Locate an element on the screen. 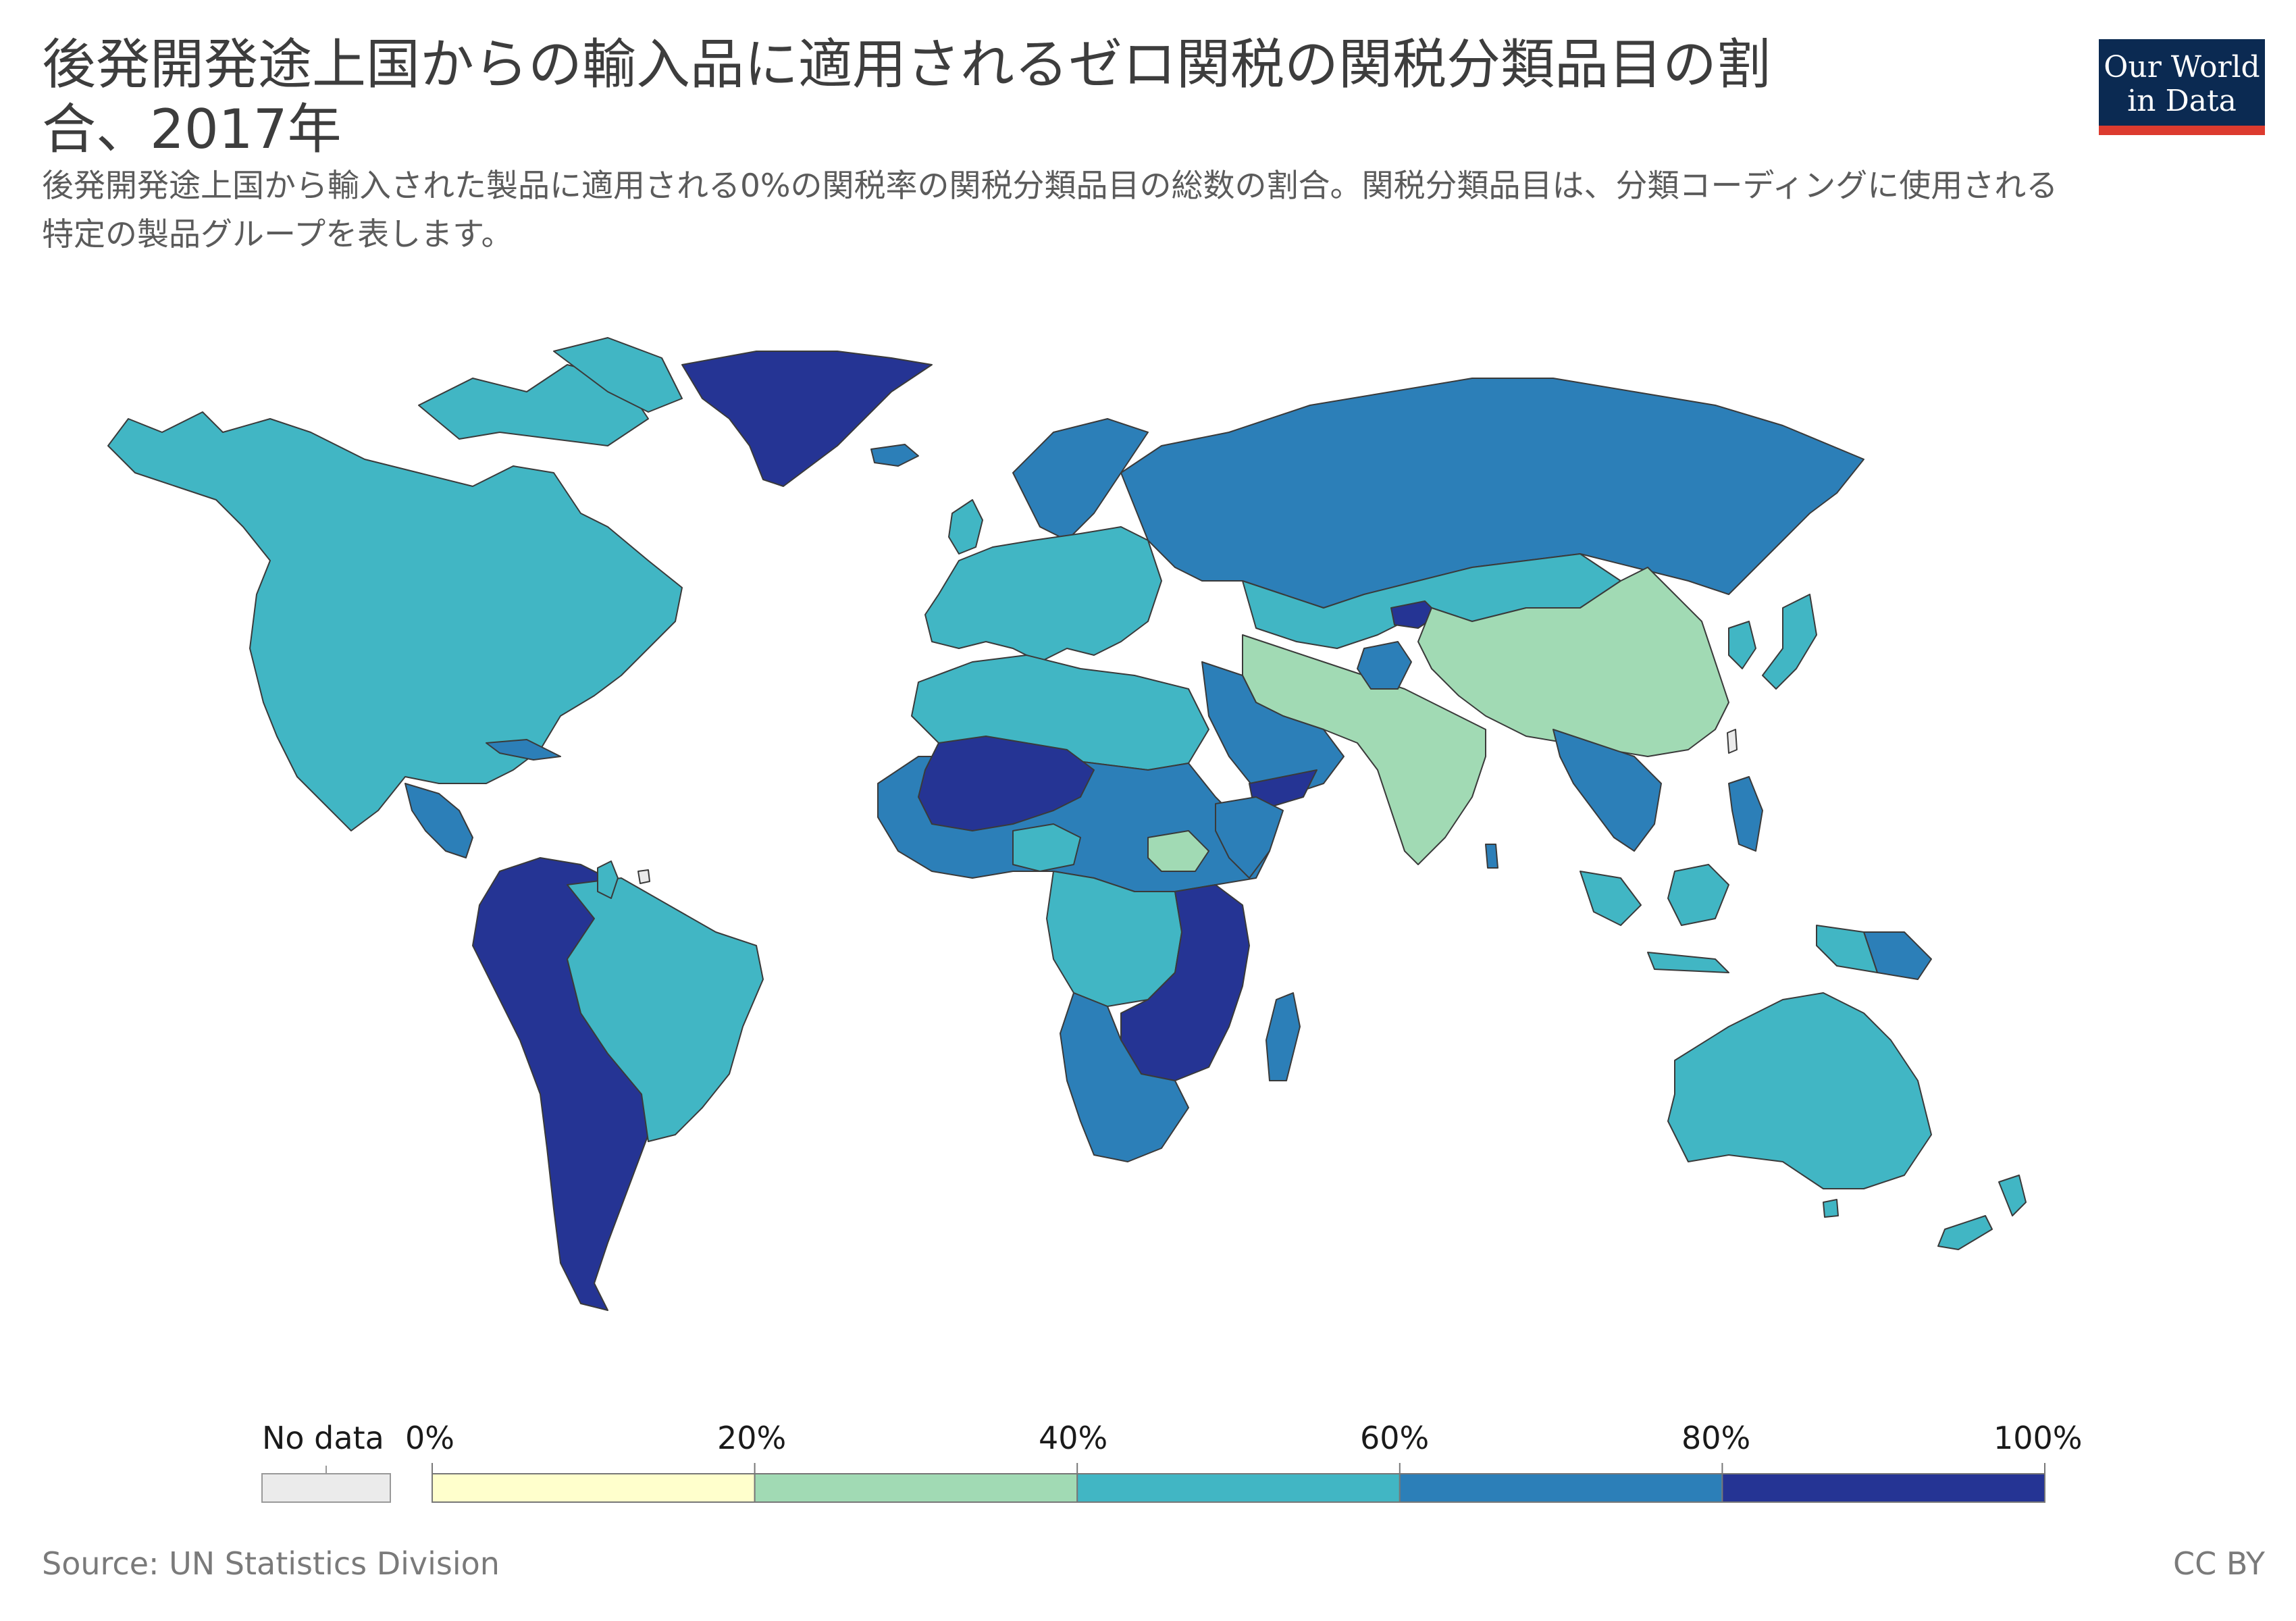 The height and width of the screenshot is (1621, 2296). region-new-zealand-south is located at coordinates (1965, 1232).